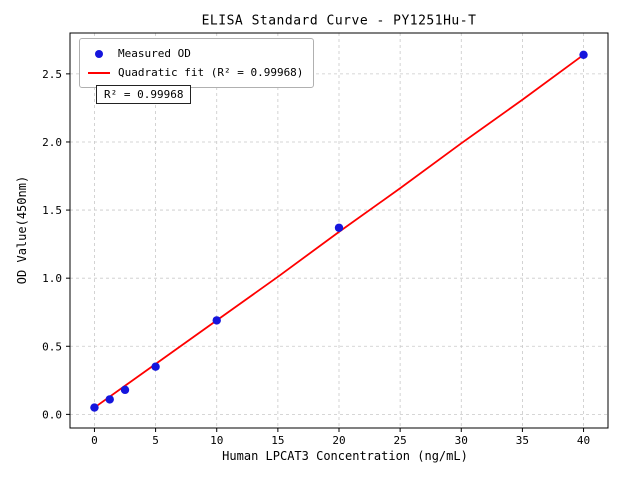 The image size is (640, 480). I want to click on x-tick-label: 10, so click(216, 440).